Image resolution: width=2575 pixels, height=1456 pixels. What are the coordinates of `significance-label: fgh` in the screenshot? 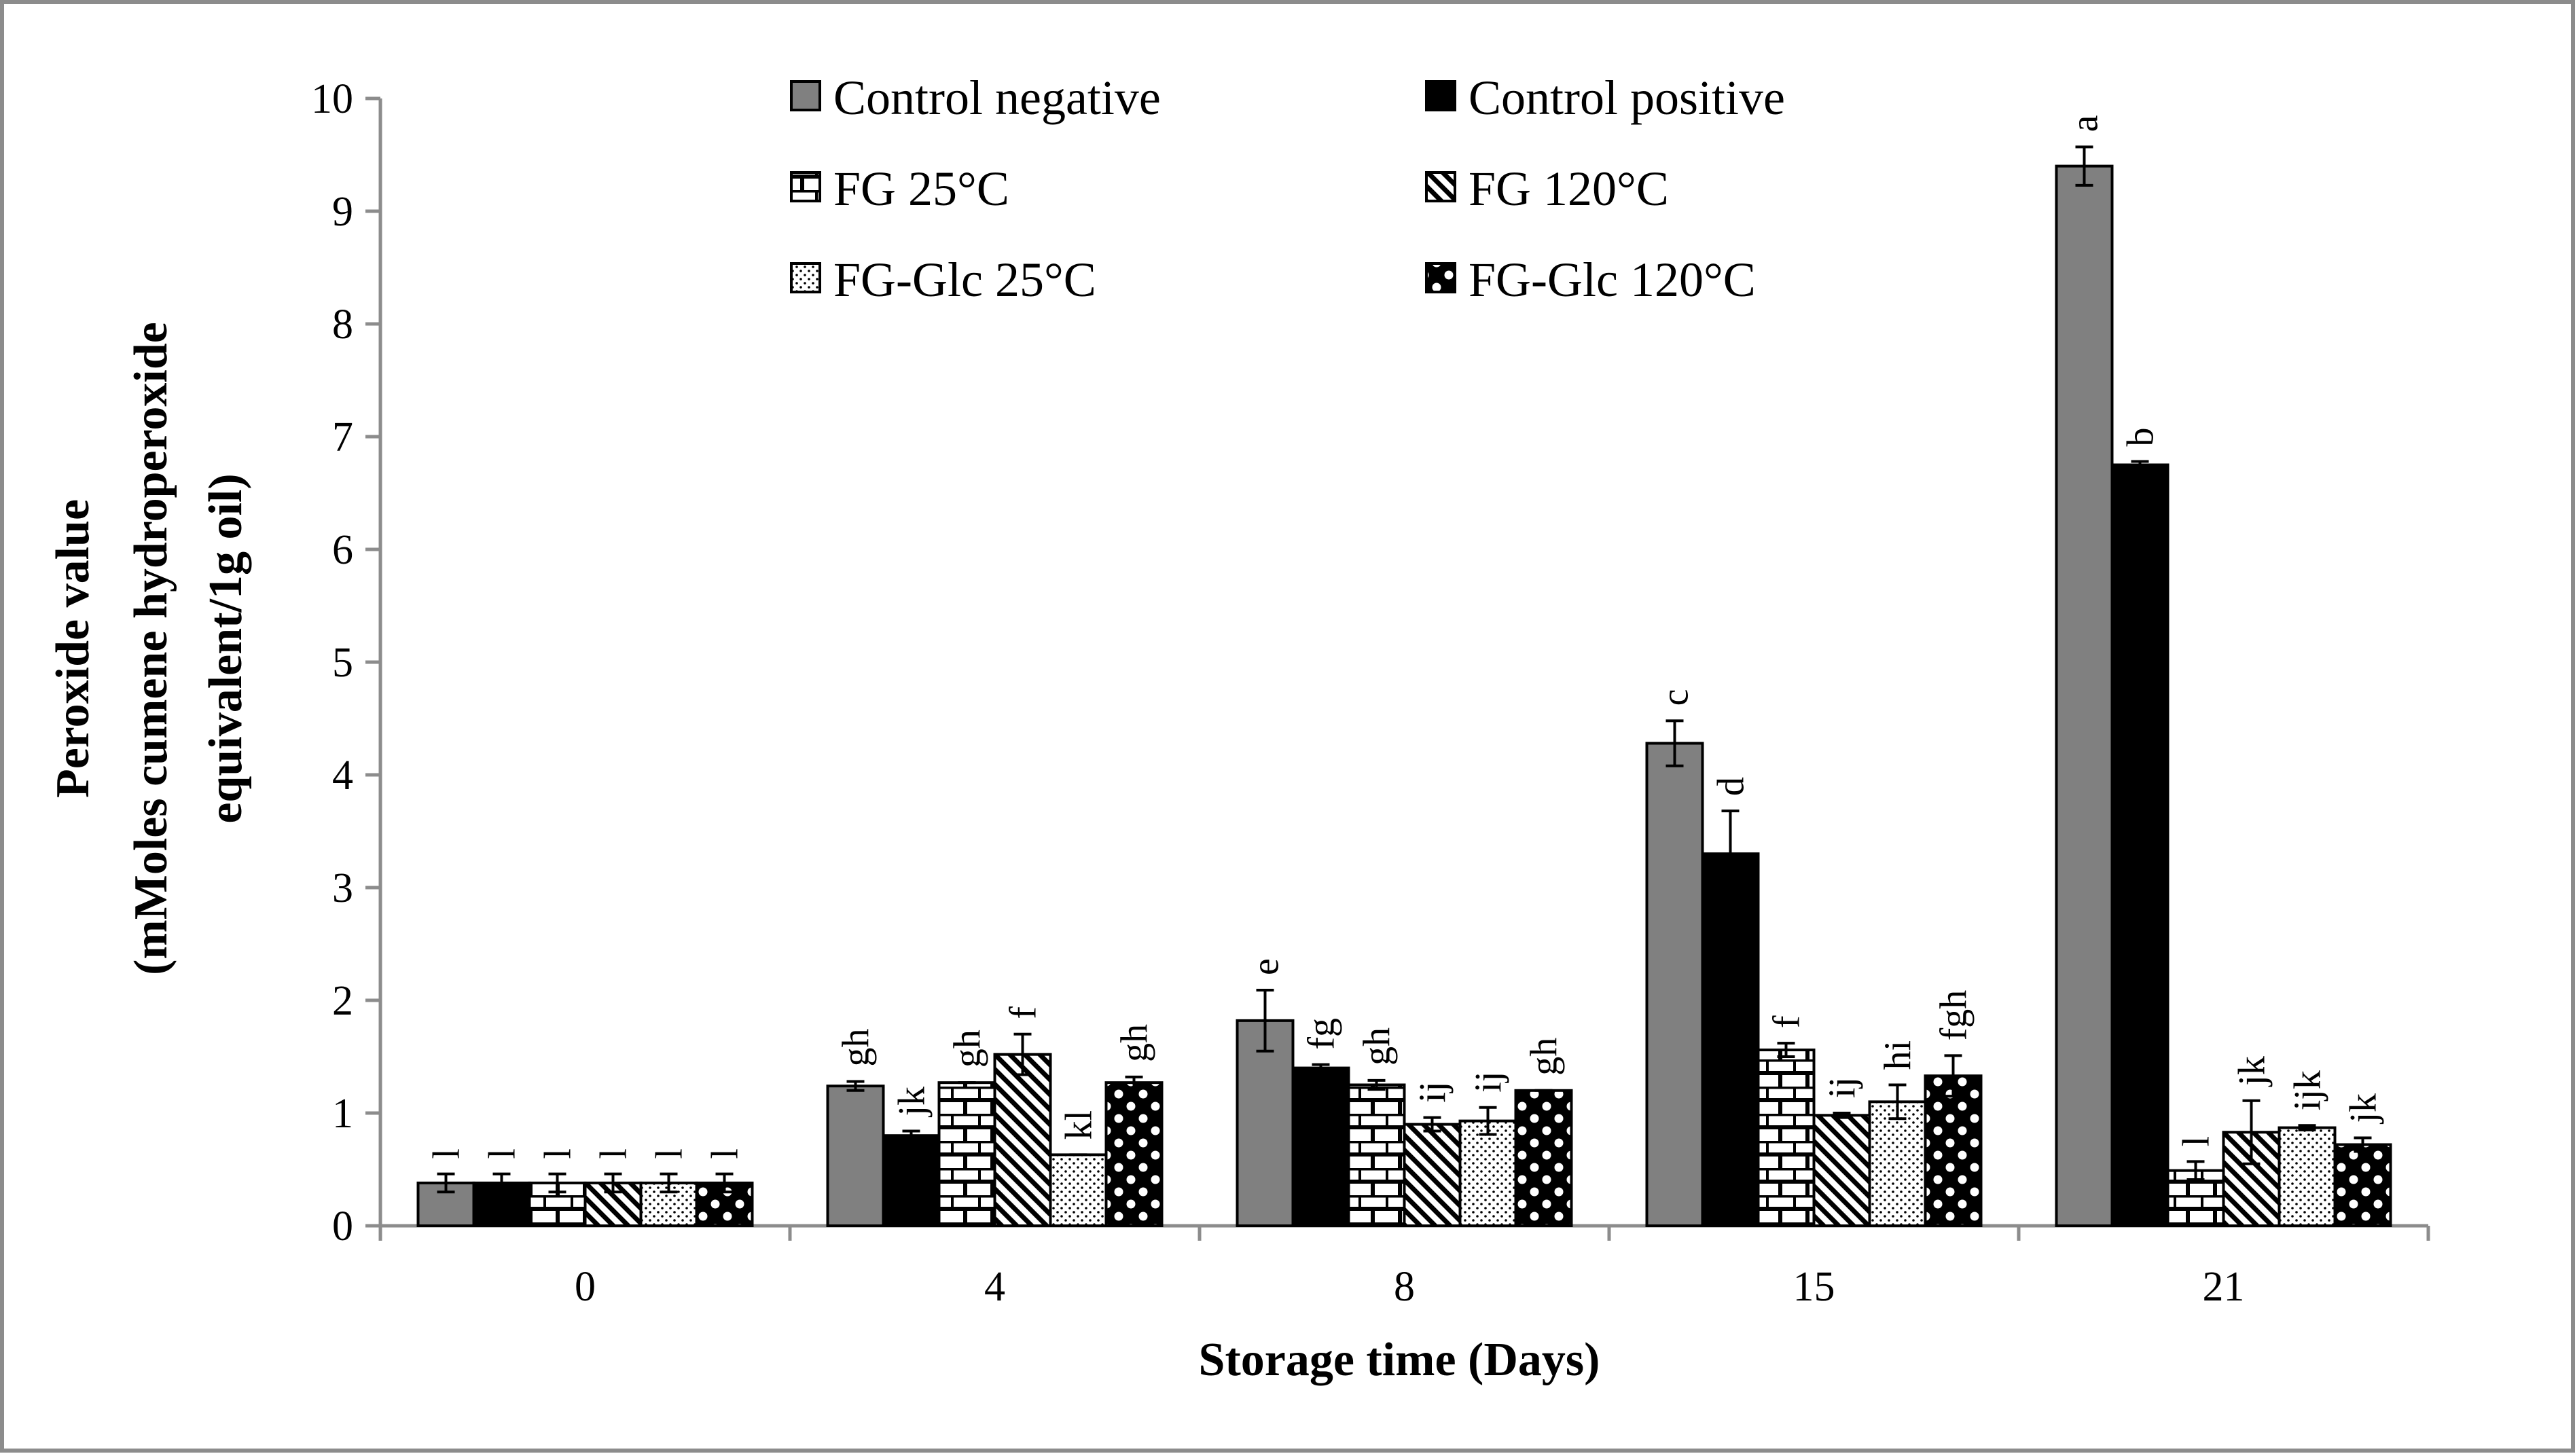 It's located at (1954, 1015).